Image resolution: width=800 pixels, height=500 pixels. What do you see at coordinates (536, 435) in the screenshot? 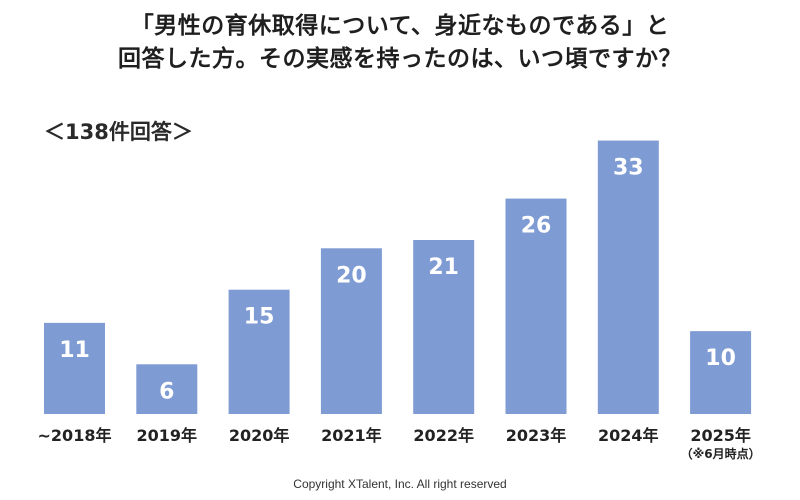
I see `x-tick-label: 2023年` at bounding box center [536, 435].